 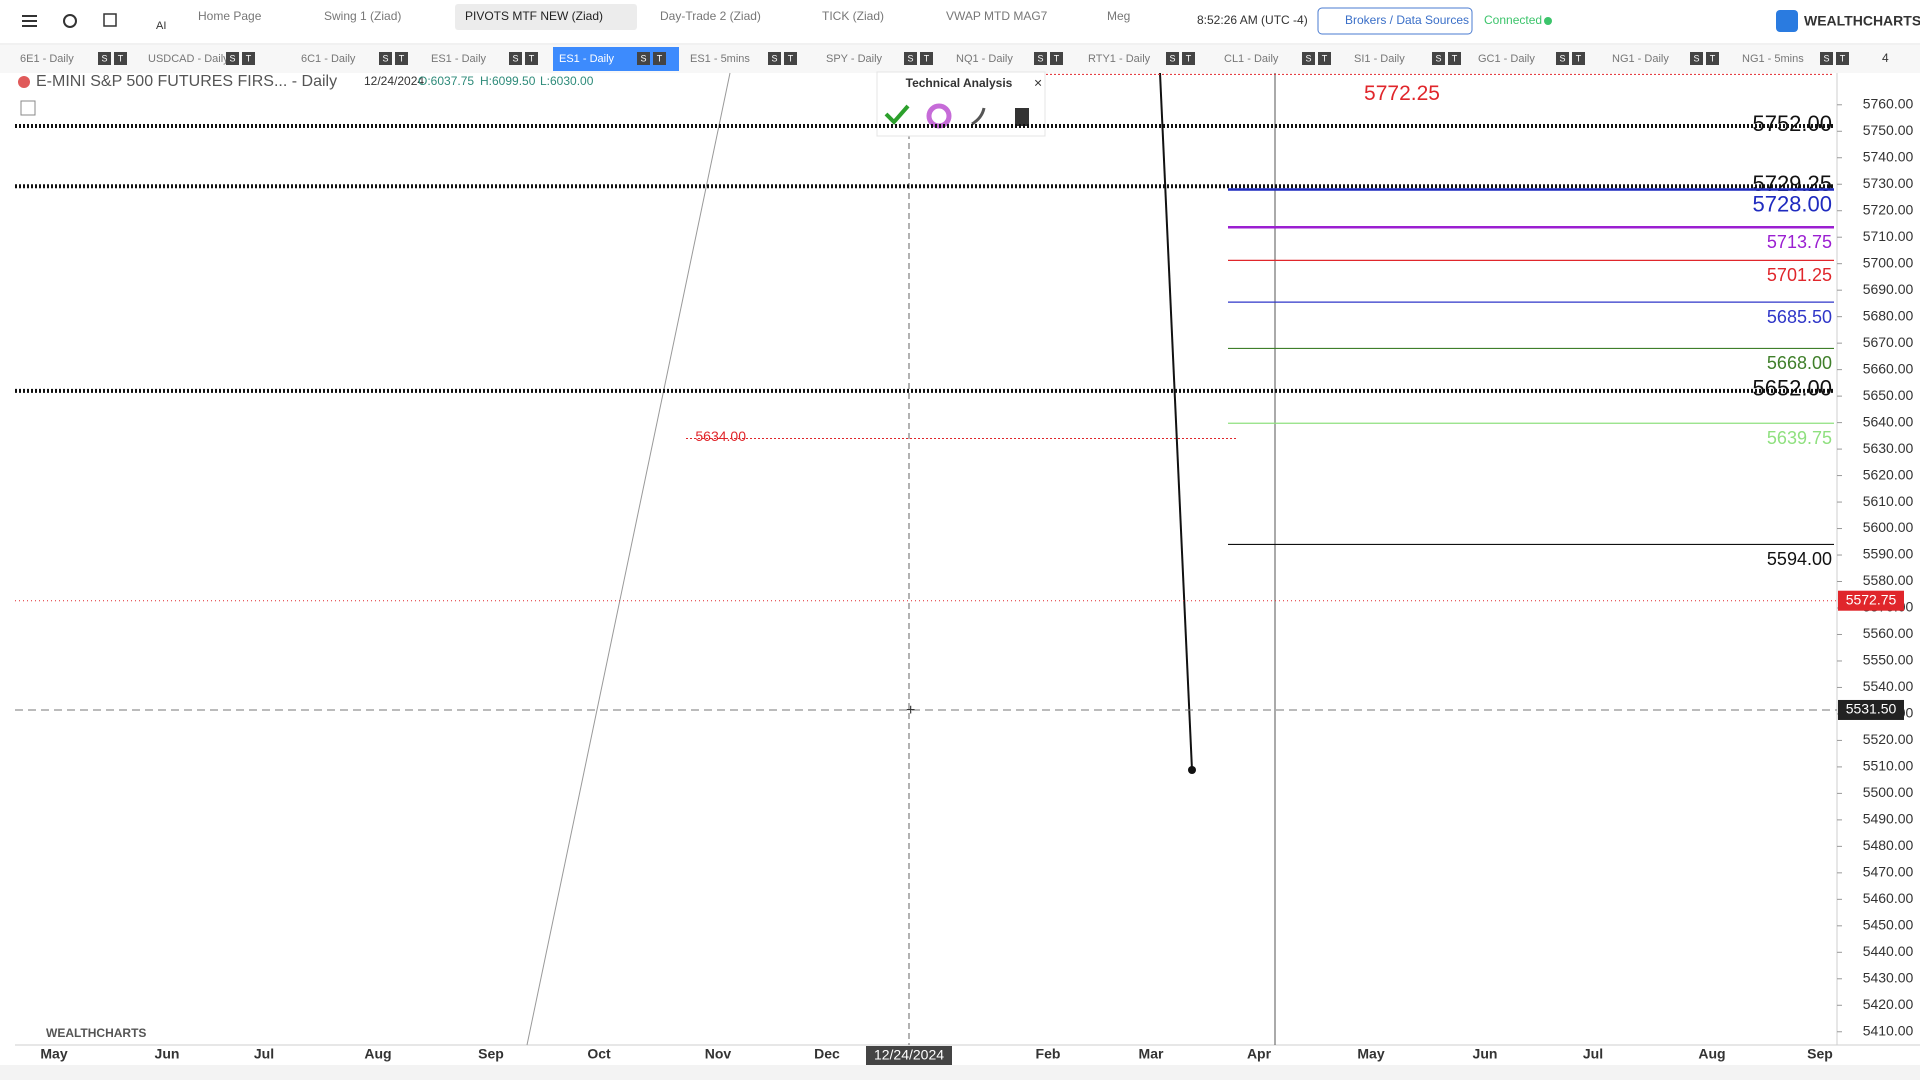 I want to click on level-label: 5668.00, so click(x=1799, y=363).